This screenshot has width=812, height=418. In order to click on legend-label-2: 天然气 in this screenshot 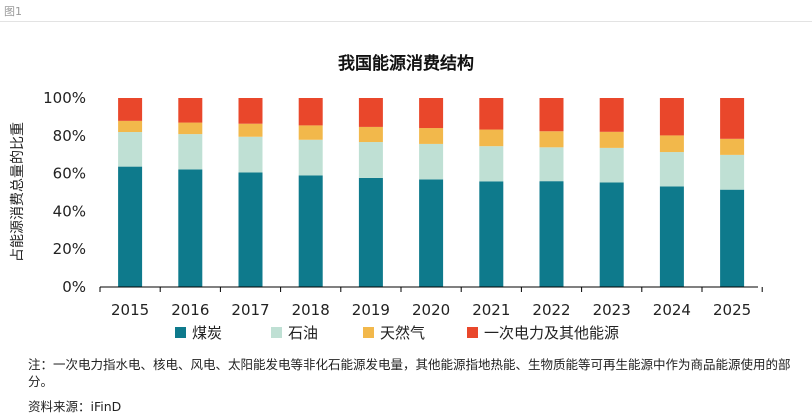, I will do `click(402, 333)`.